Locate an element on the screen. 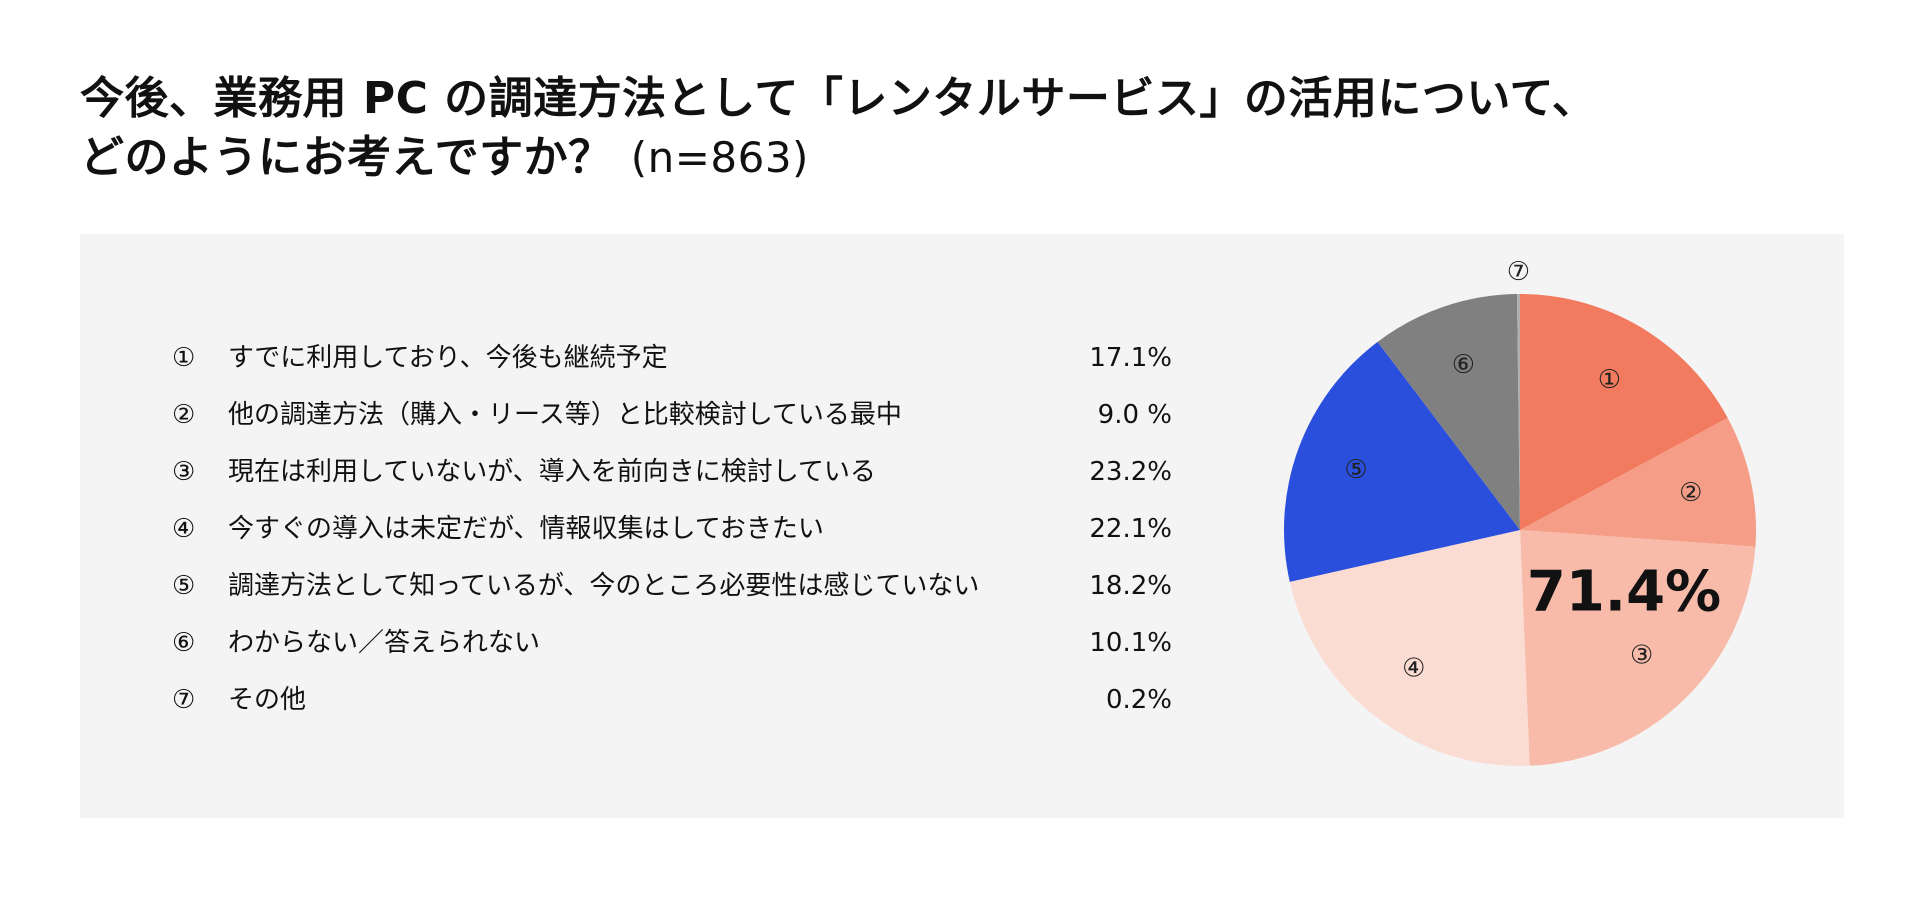 This screenshot has width=1920, height=897. legend-number: ⑤ is located at coordinates (184, 586).